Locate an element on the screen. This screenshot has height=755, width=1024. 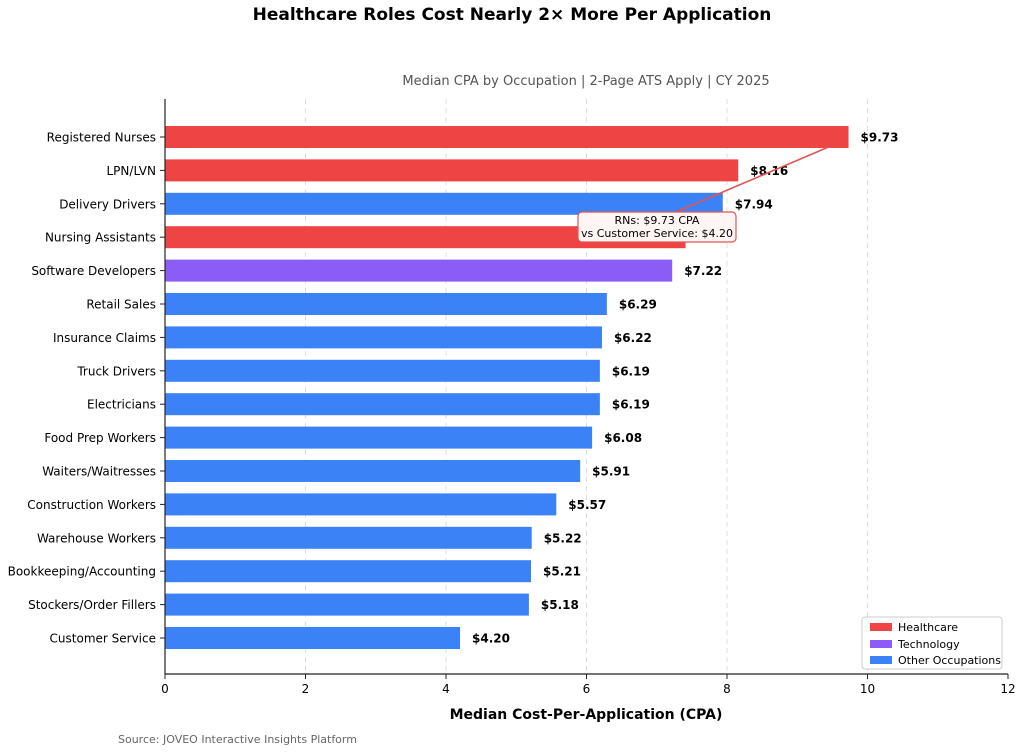
bar-waiters-waitresses is located at coordinates (373, 471).